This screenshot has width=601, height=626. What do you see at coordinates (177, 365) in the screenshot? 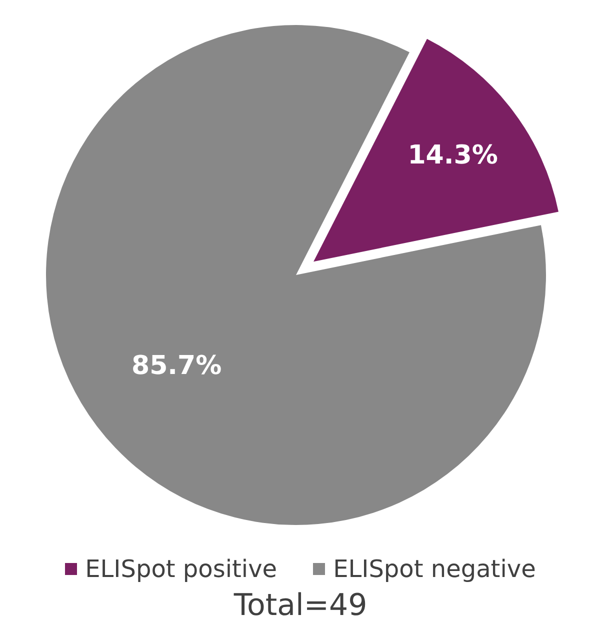
I see `data-label: 85.7%` at bounding box center [177, 365].